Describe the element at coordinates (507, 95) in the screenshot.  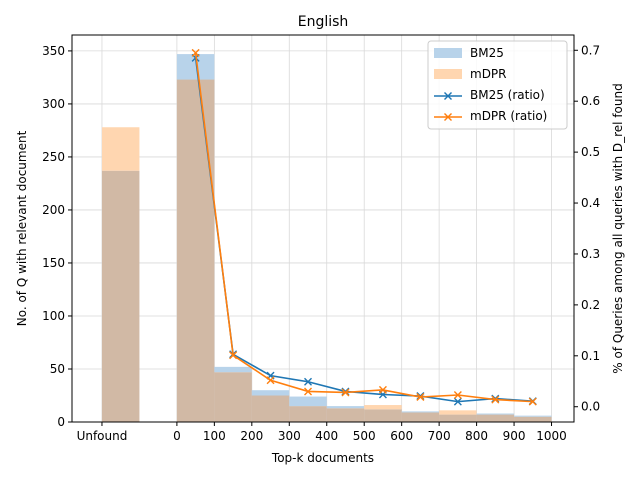
I see `legend-label-bm25-ratio: BM25 (ratio)` at that location.